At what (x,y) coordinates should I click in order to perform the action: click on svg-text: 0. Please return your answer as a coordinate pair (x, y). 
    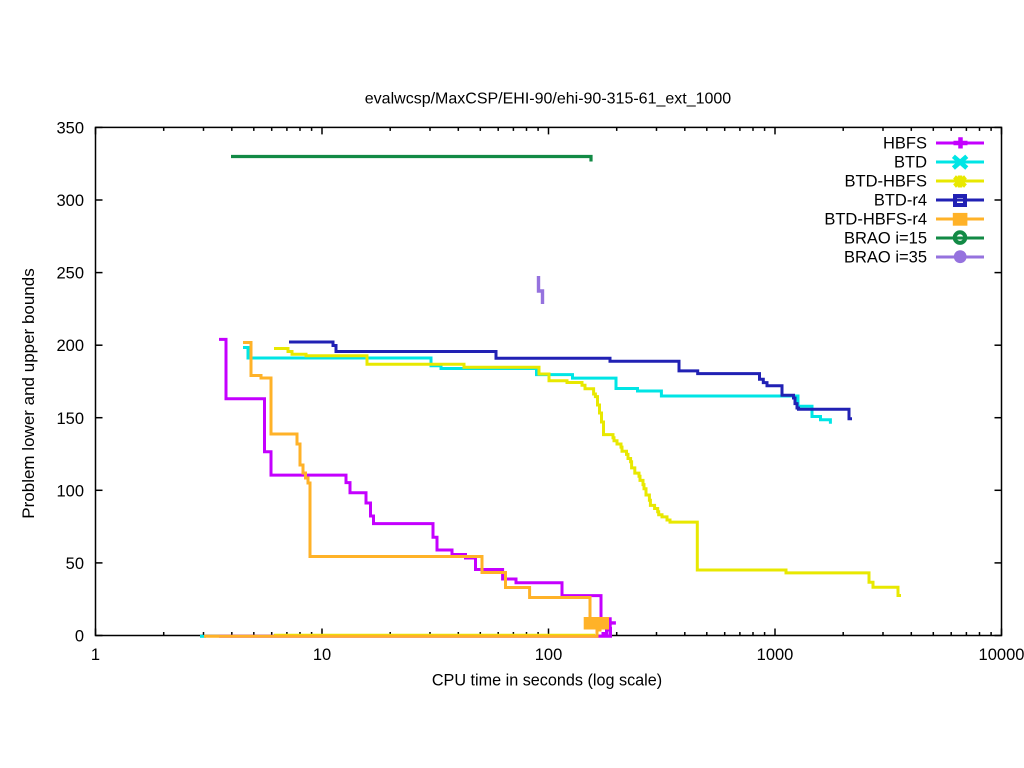
    Looking at the image, I should click on (79, 637).